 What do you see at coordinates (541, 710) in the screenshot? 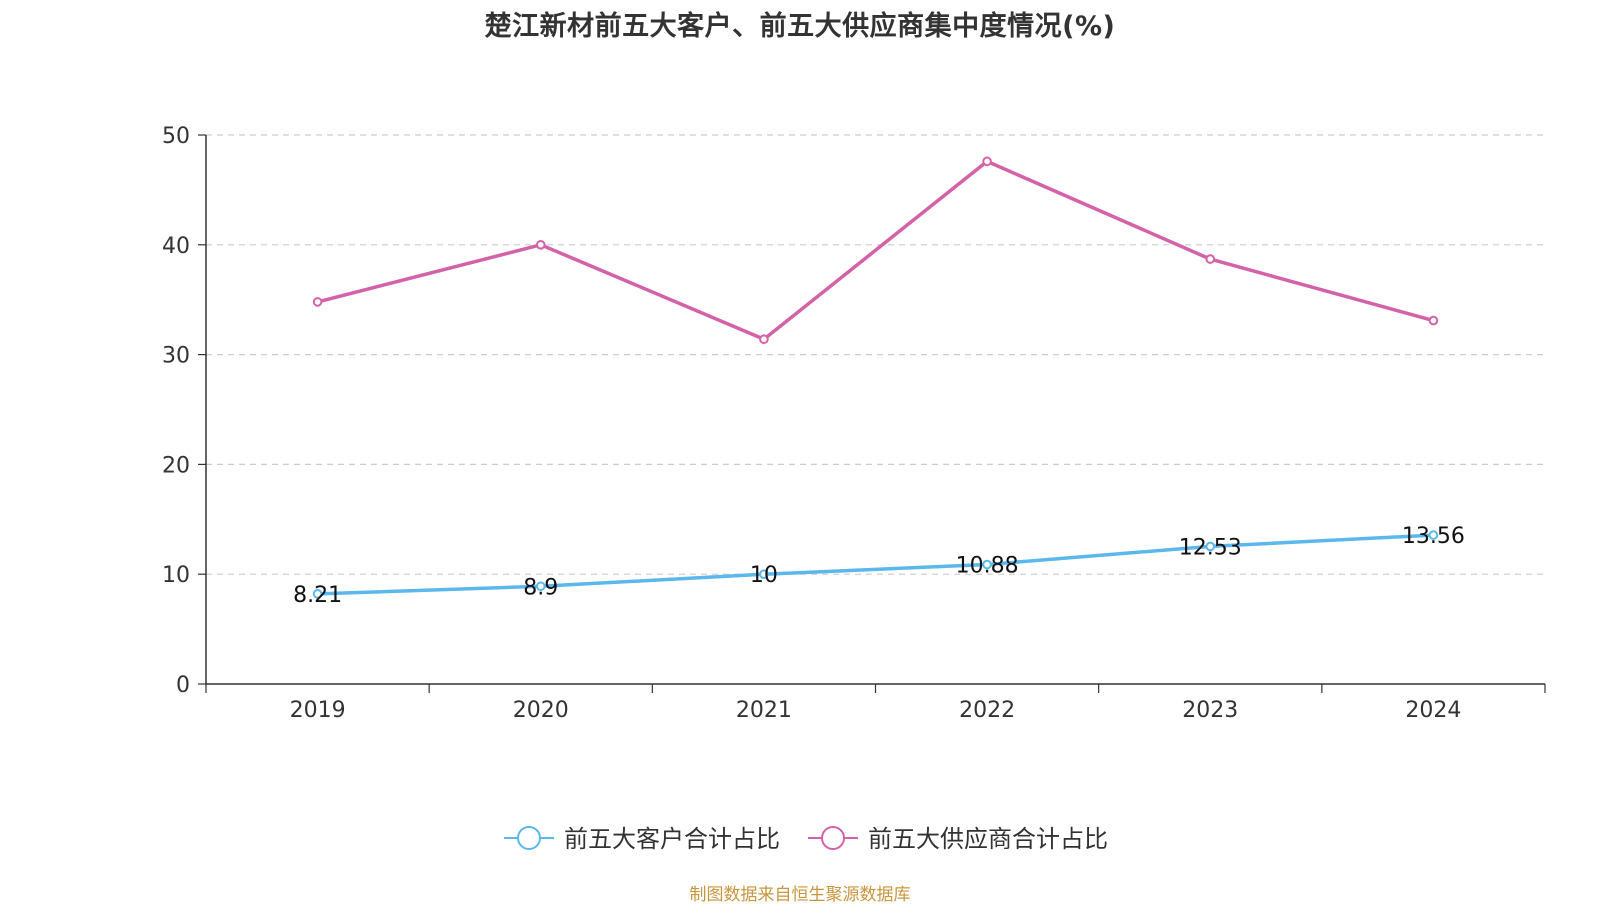
I see `x-tick-label: 2020` at bounding box center [541, 710].